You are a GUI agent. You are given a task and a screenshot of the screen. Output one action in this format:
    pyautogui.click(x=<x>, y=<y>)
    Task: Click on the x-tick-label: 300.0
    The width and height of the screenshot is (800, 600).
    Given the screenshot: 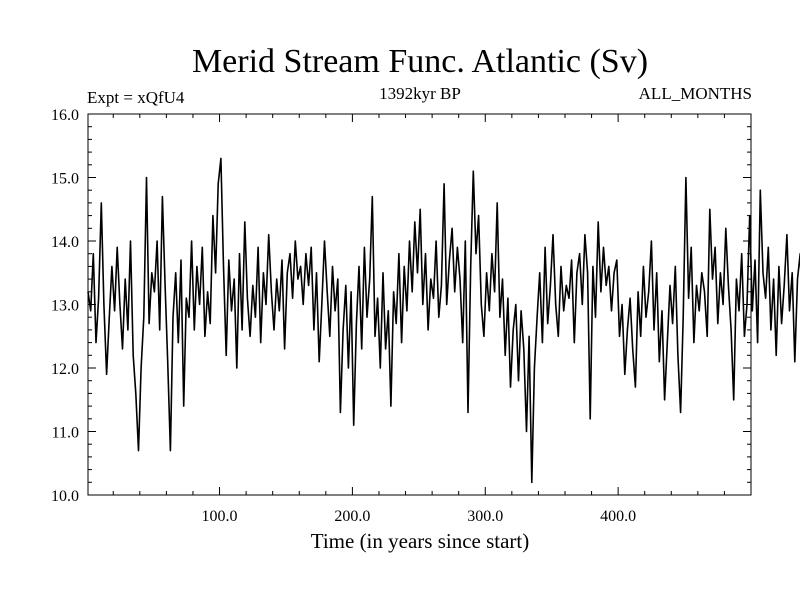 What is the action you would take?
    pyautogui.click(x=485, y=516)
    